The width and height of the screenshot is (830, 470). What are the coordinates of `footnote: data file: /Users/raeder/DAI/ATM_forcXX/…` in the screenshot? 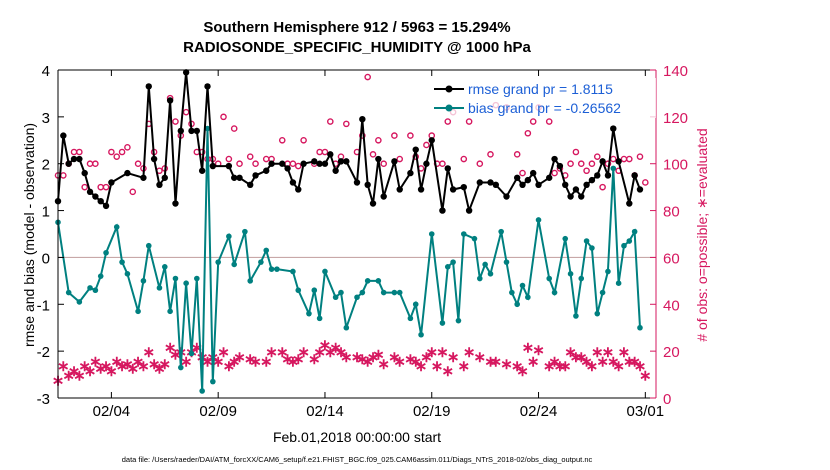 It's located at (357, 459).